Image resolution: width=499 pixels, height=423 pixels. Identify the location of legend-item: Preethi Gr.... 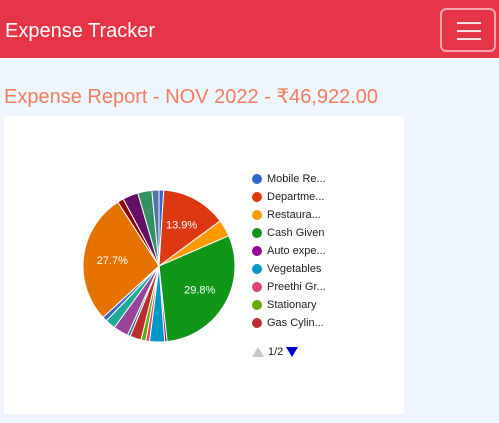
(327, 290).